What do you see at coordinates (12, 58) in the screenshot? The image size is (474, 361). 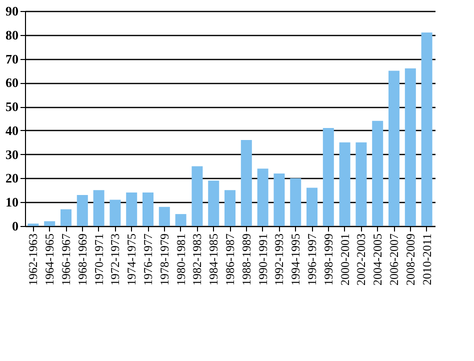 I see `y-tick-label: 70` at bounding box center [12, 58].